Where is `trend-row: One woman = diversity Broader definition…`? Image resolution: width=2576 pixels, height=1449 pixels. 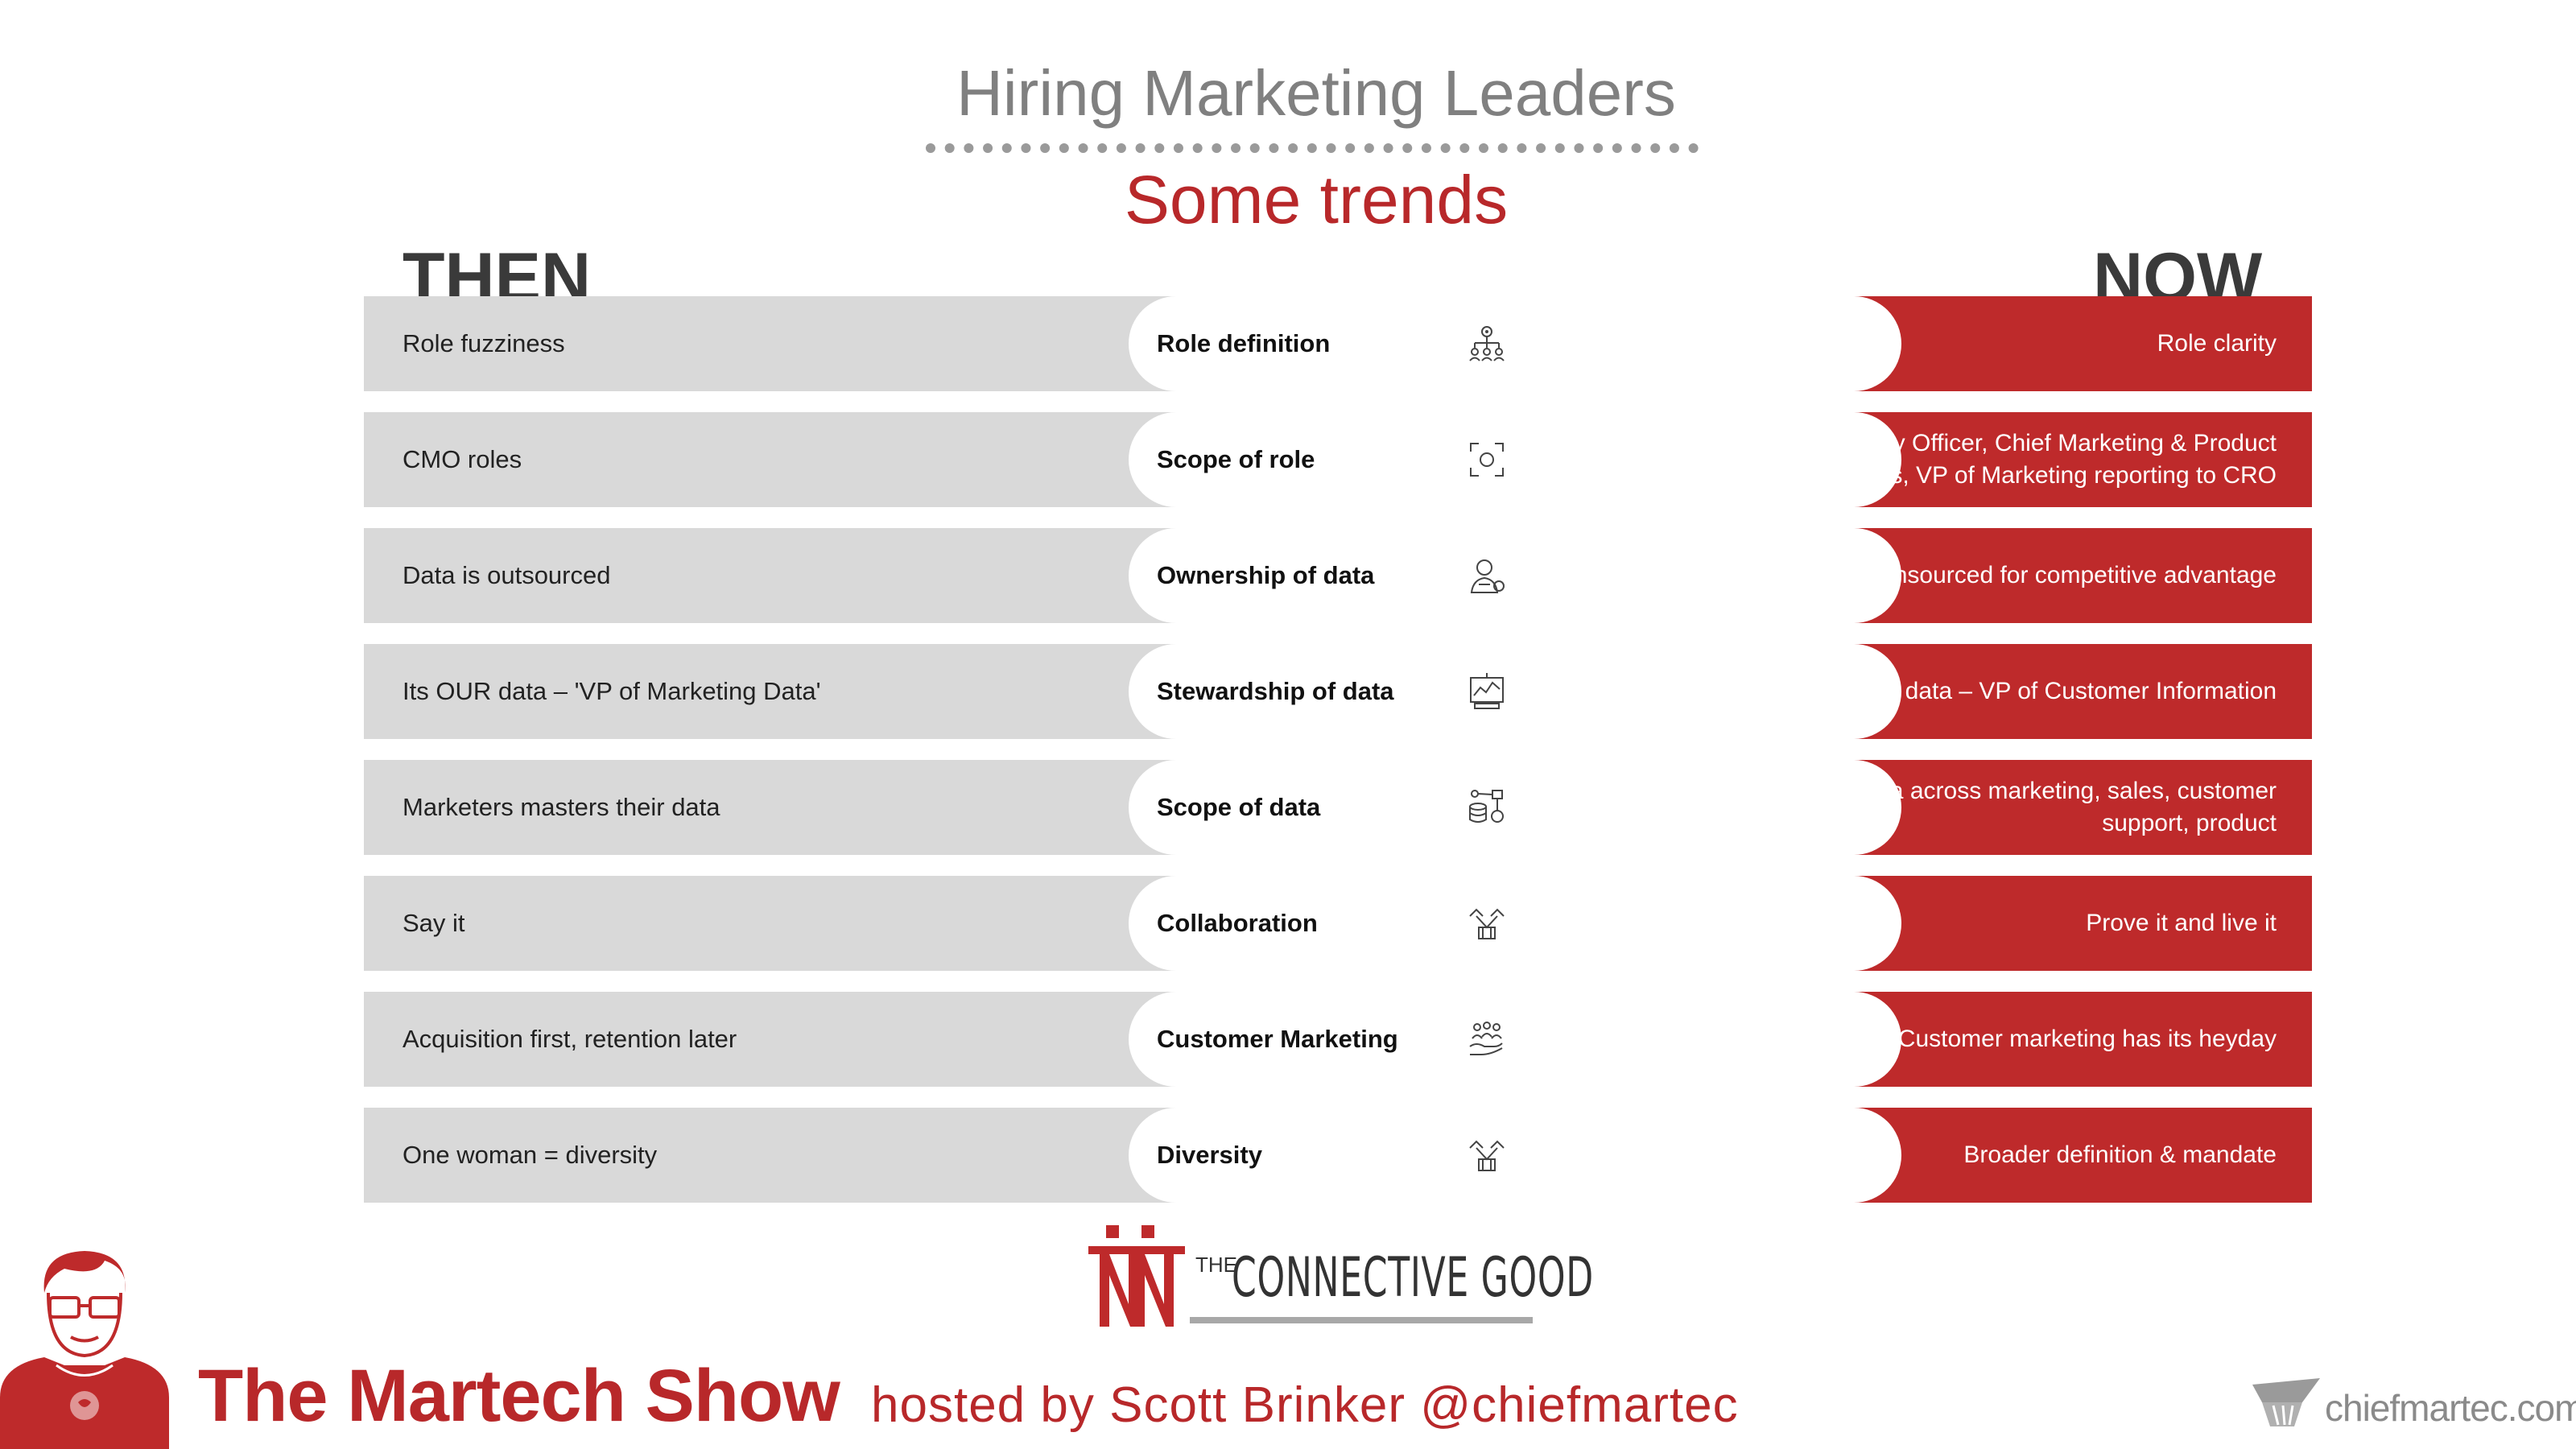 trend-row: One woman = diversity Broader definition… is located at coordinates (1338, 1155).